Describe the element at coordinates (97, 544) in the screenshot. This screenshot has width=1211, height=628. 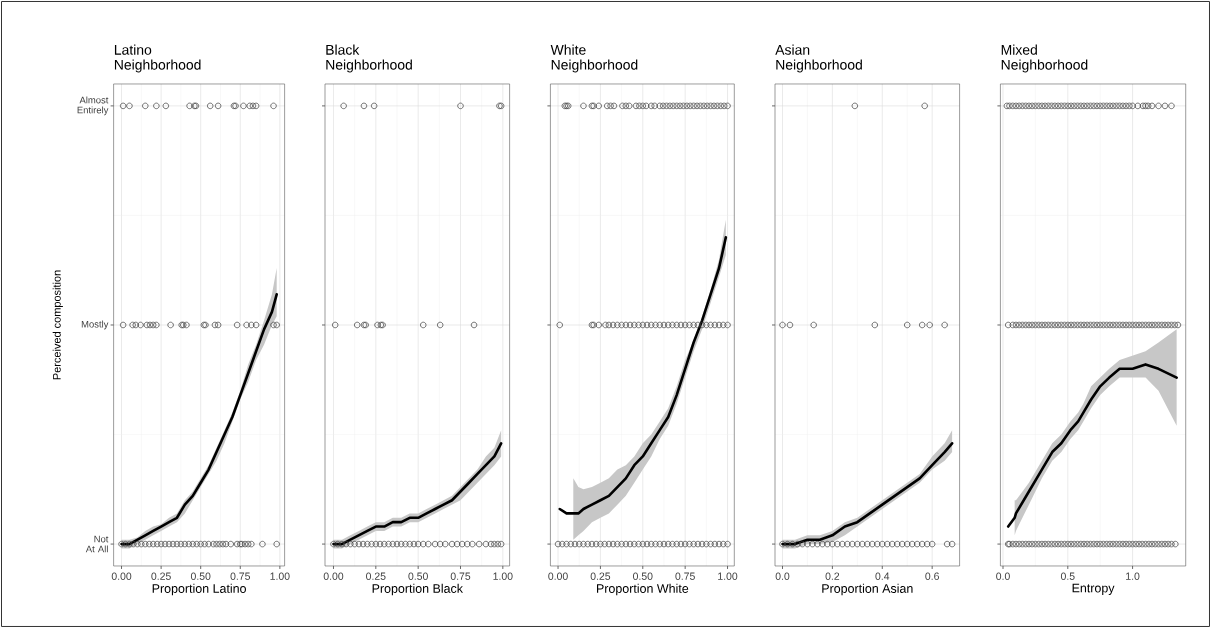
I see `text: Not At All` at that location.